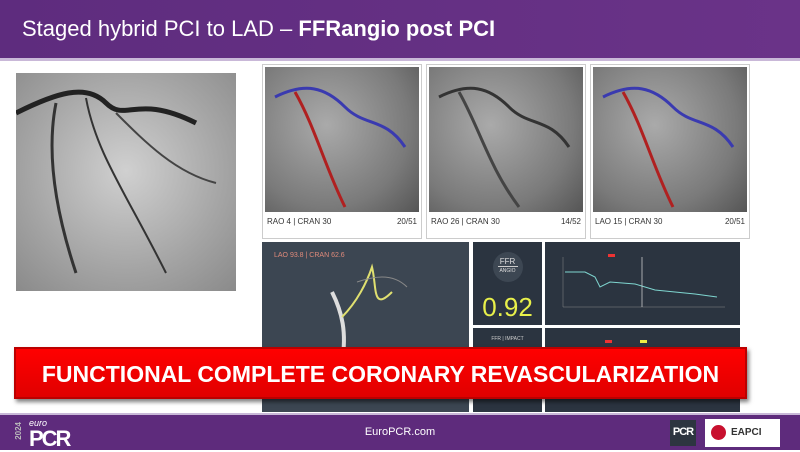  I want to click on view-frame: 14/52, so click(570, 221).